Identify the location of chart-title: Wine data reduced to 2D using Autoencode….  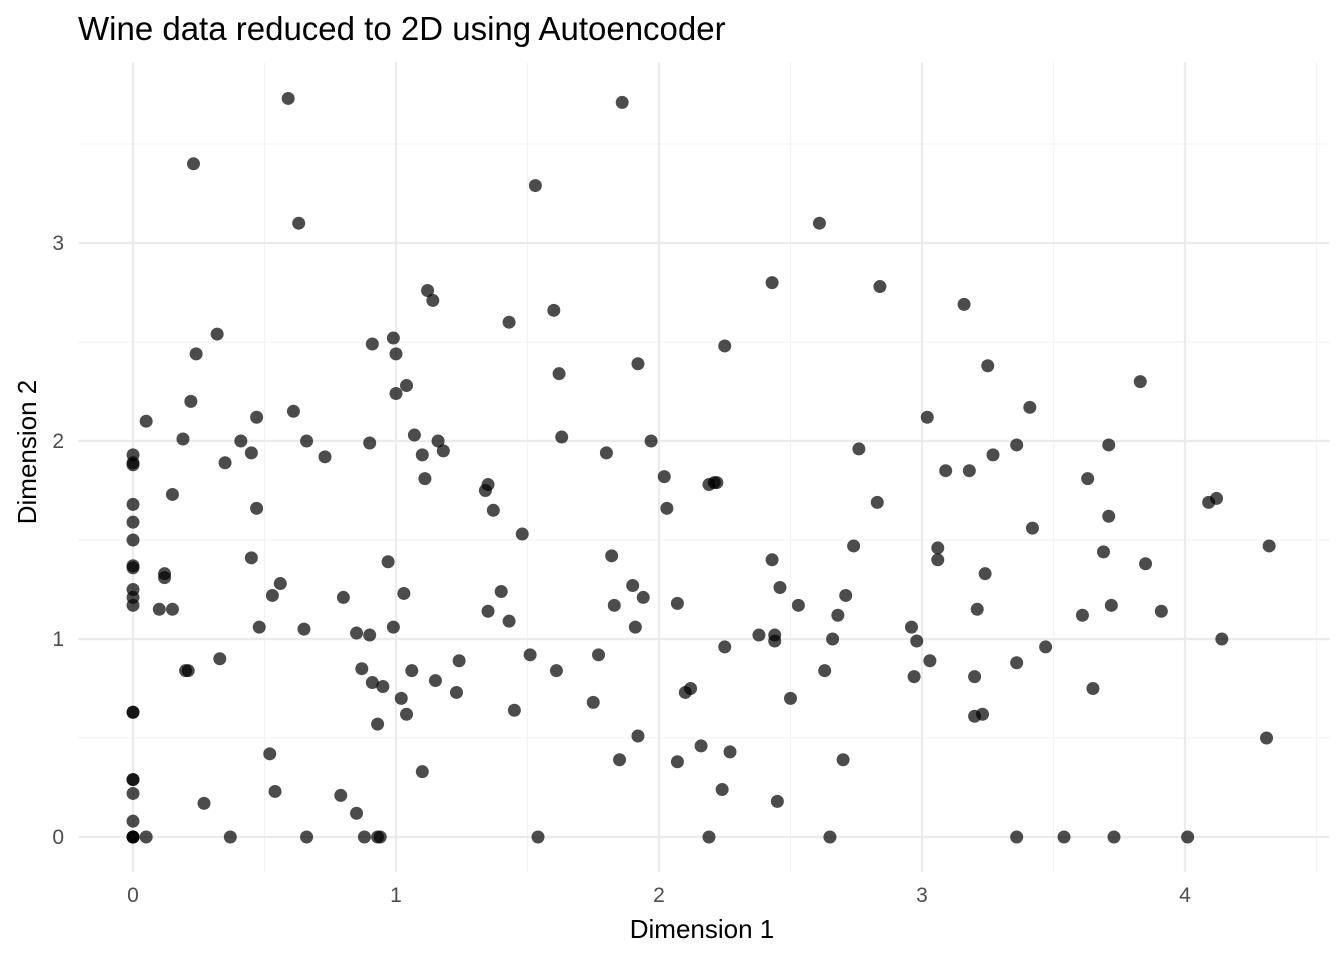
(402, 28).